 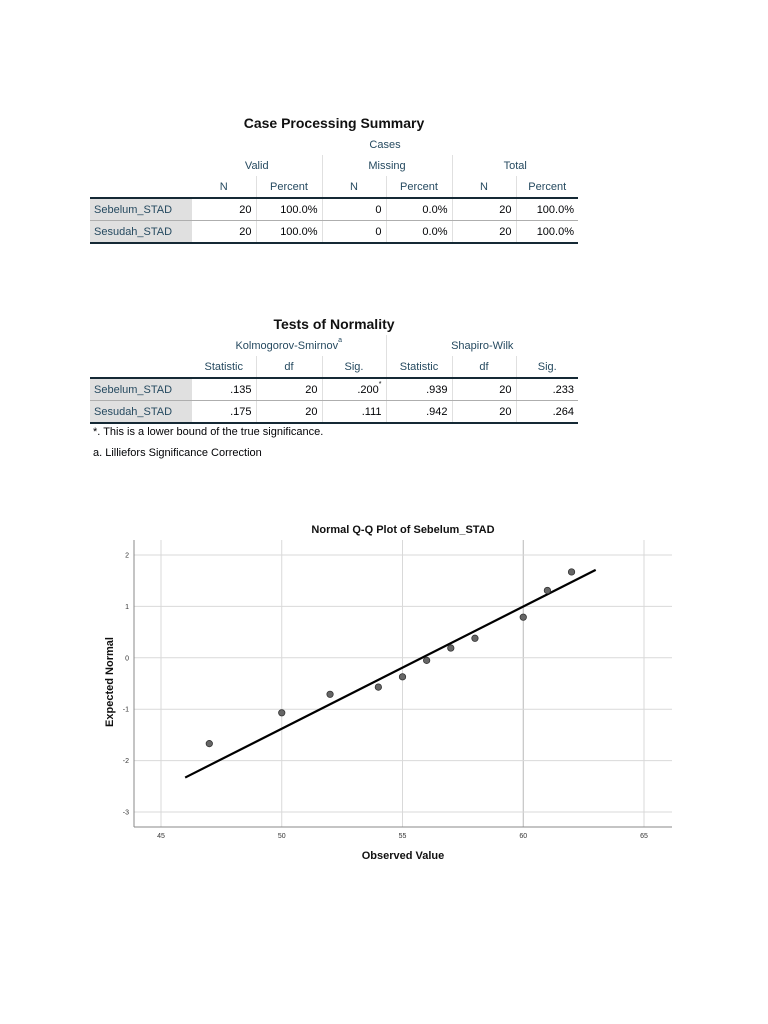 I want to click on x-tick-label: 65, so click(x=644, y=836).